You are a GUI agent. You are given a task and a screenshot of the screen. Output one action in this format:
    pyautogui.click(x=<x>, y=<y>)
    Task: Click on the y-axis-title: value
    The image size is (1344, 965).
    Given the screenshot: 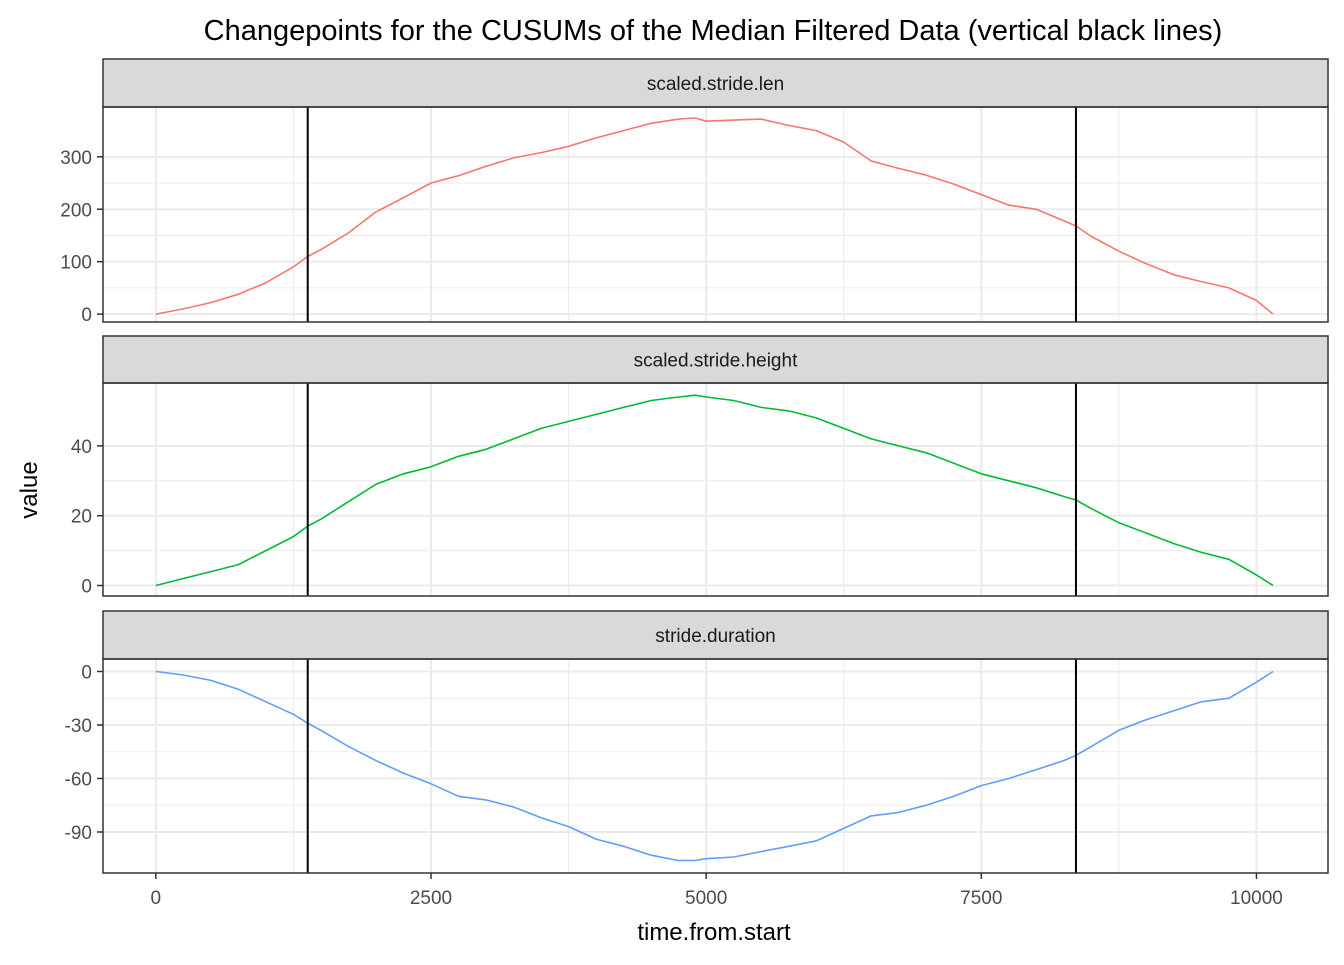 What is the action you would take?
    pyautogui.click(x=29, y=489)
    